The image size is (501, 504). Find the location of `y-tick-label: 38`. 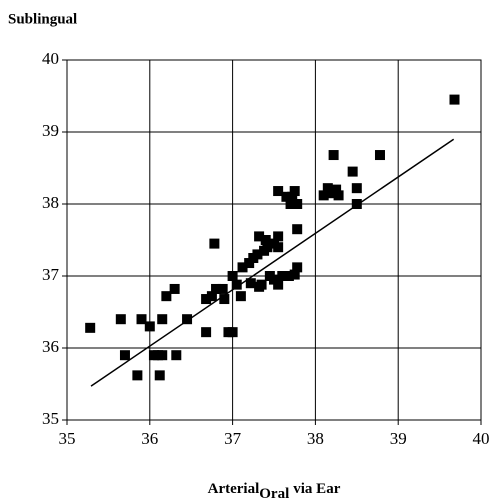

y-tick-label: 38 is located at coordinates (50, 202).